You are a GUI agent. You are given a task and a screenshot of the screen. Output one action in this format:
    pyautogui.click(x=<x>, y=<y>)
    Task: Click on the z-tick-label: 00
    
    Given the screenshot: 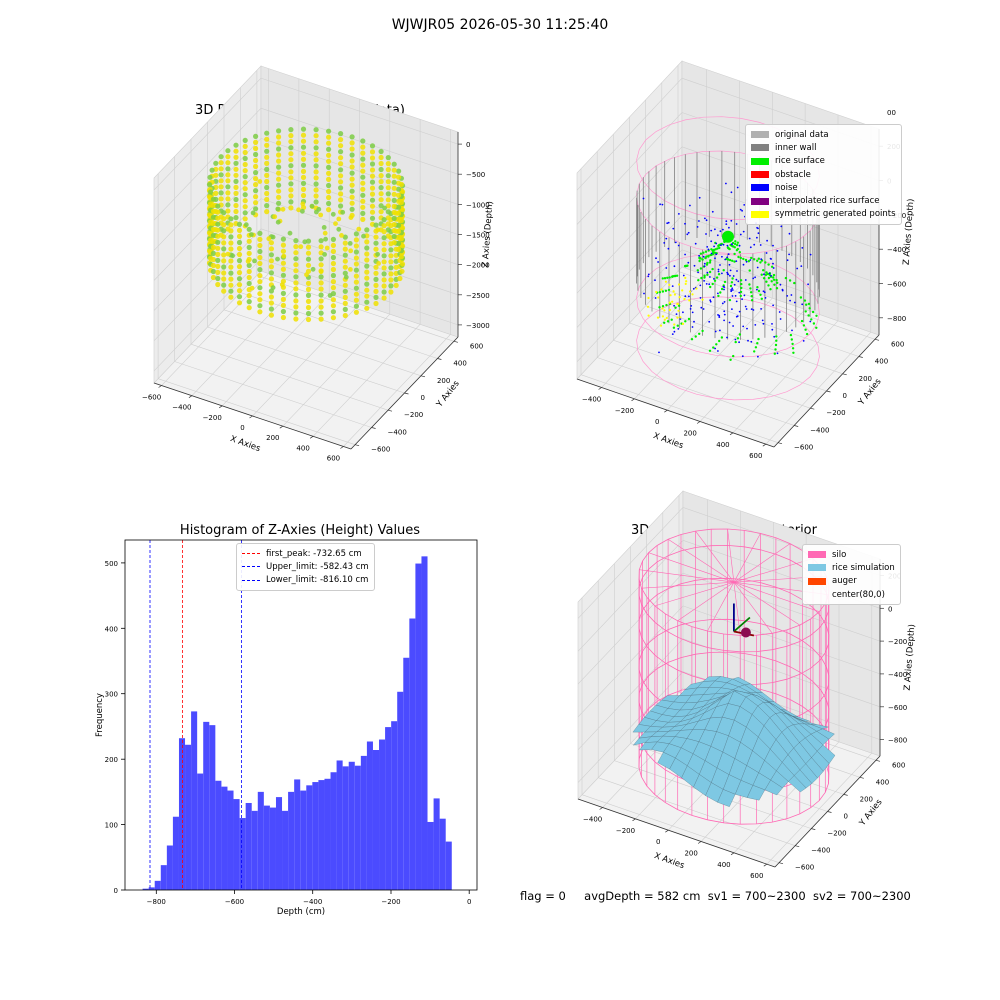 What is the action you would take?
    pyautogui.click(x=891, y=113)
    